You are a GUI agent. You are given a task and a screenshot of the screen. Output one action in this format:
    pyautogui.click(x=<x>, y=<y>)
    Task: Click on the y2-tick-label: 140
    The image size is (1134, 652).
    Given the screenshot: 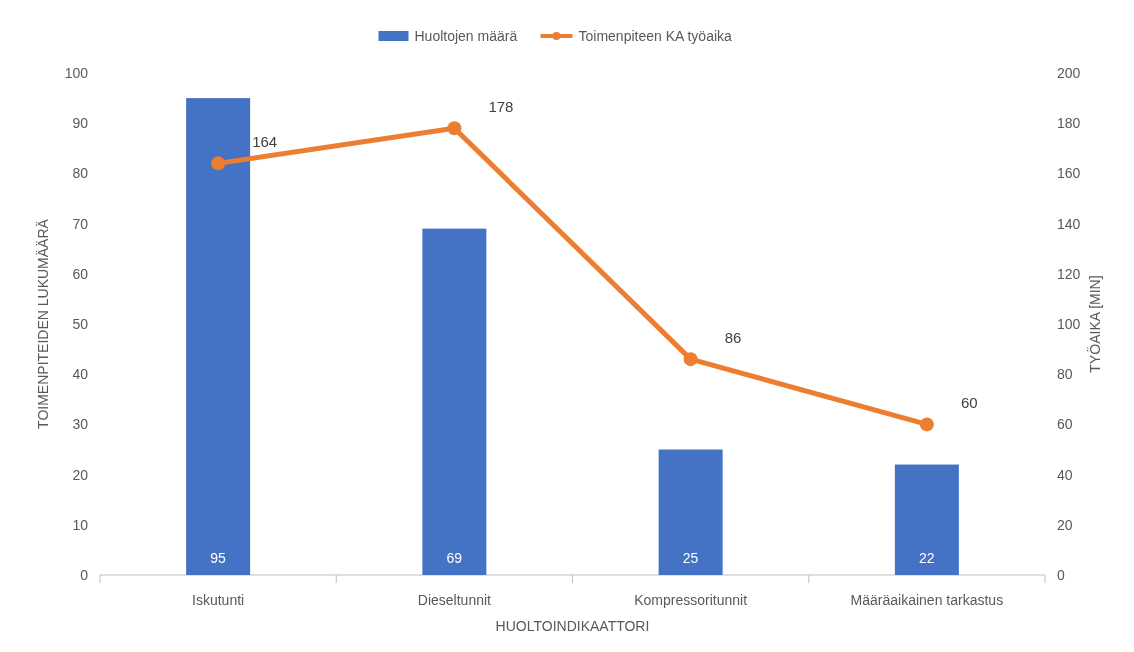 What is the action you would take?
    pyautogui.click(x=1069, y=223)
    